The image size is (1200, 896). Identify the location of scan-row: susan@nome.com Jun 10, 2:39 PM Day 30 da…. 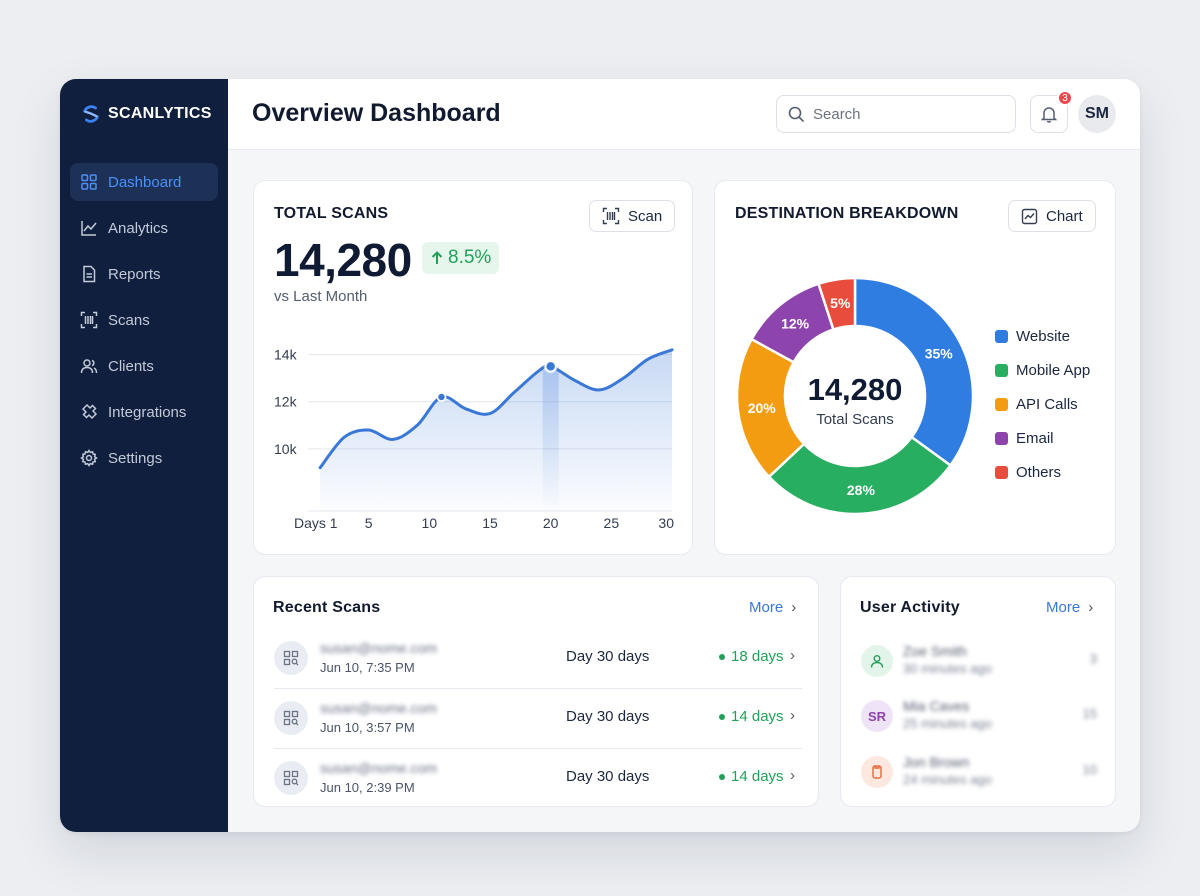
(538, 778).